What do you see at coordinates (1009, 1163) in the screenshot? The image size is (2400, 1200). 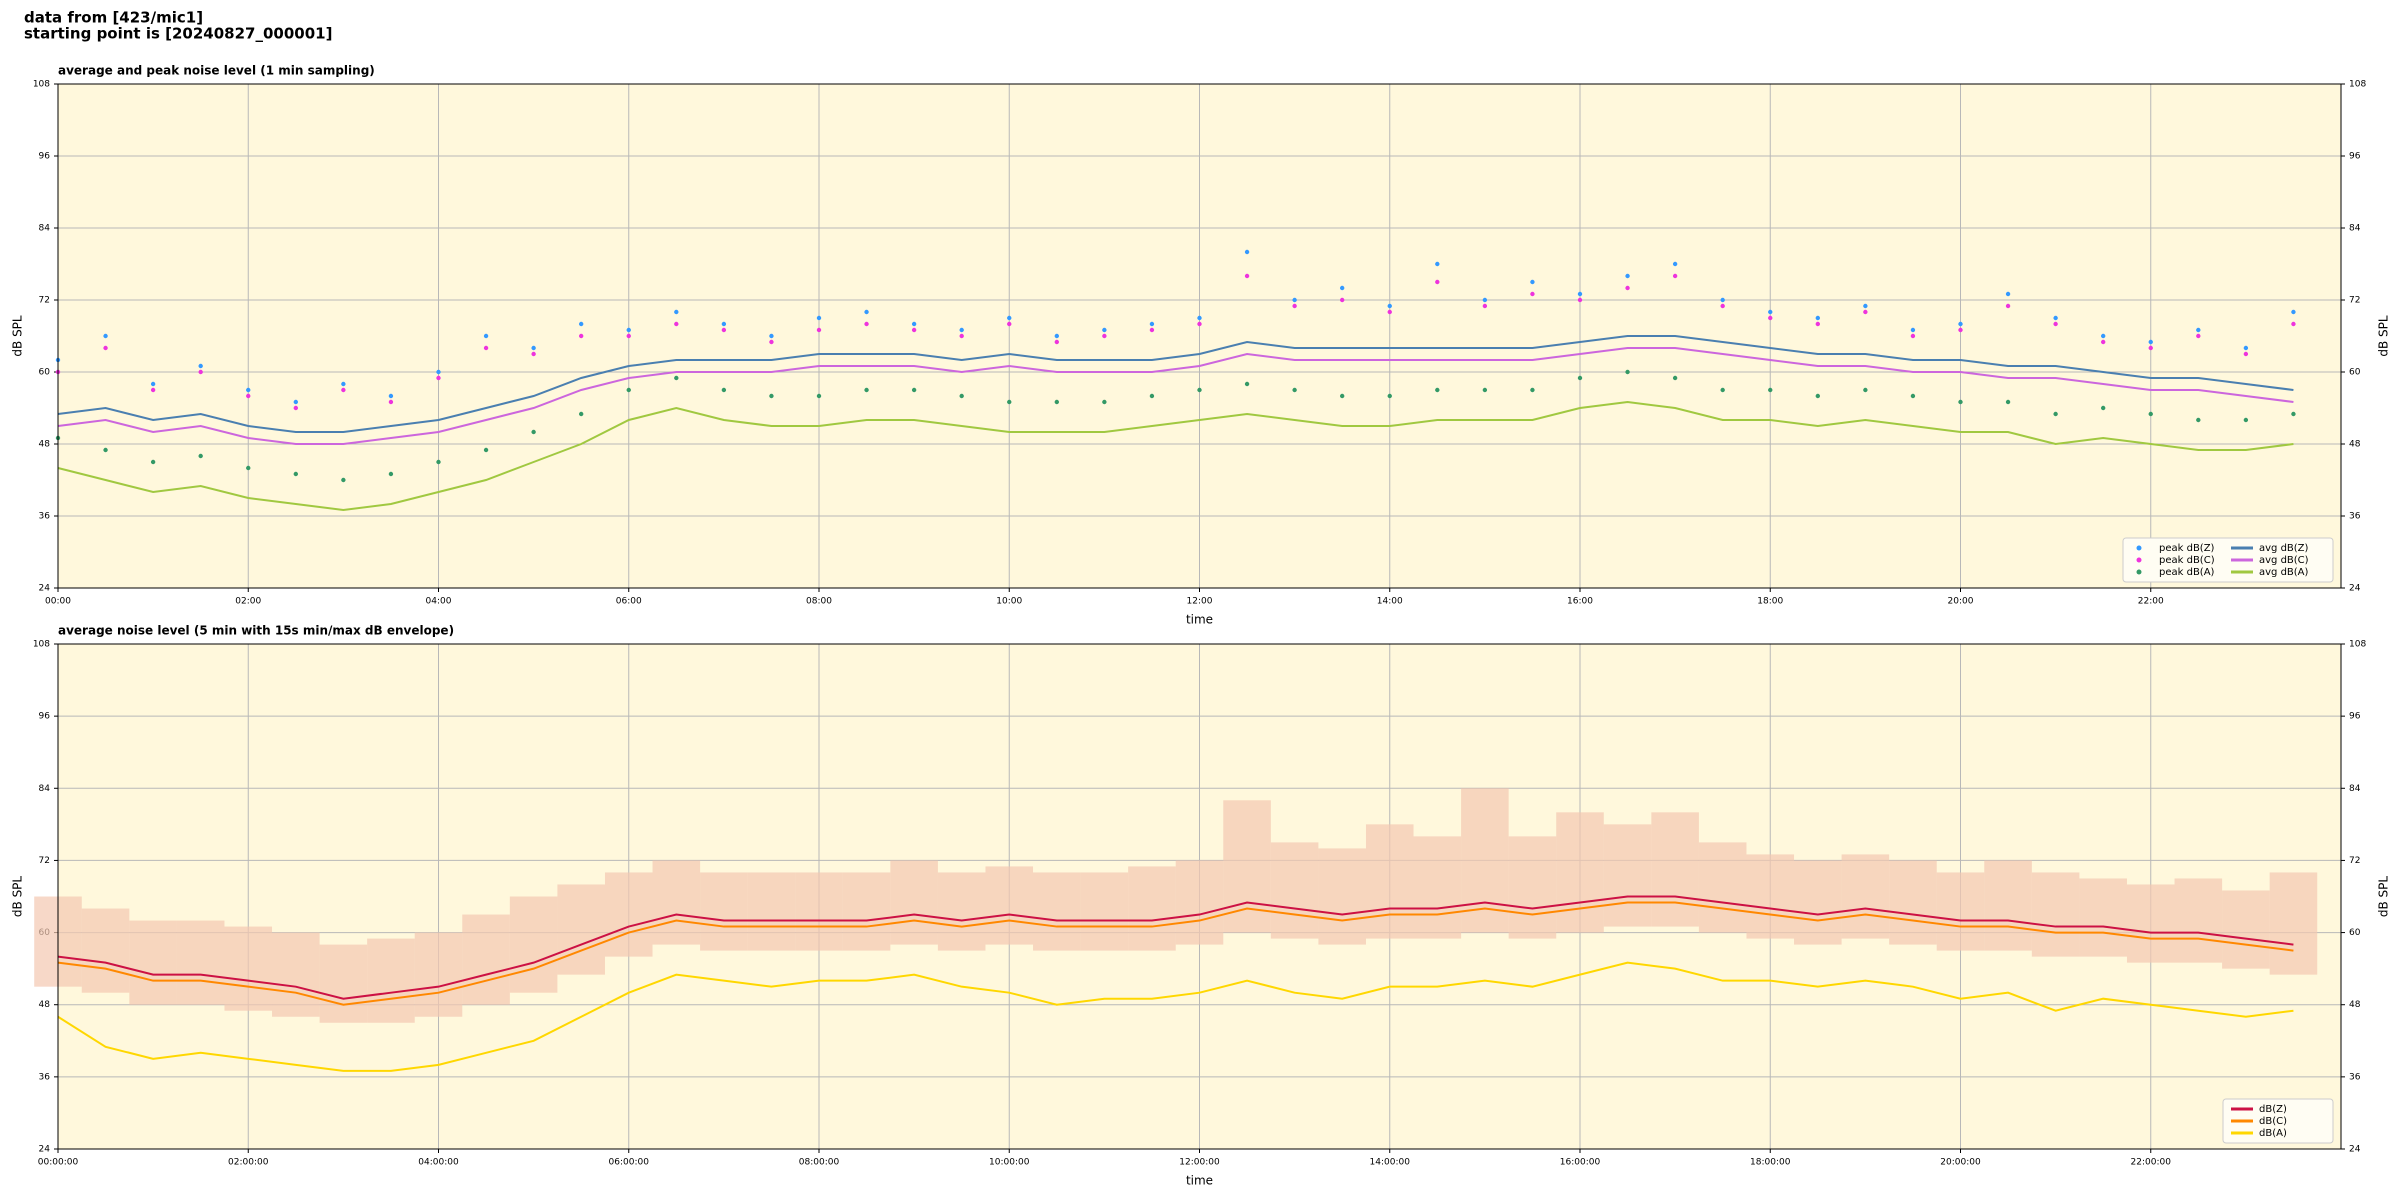 I see `x-tick-label: 10:00:00` at bounding box center [1009, 1163].